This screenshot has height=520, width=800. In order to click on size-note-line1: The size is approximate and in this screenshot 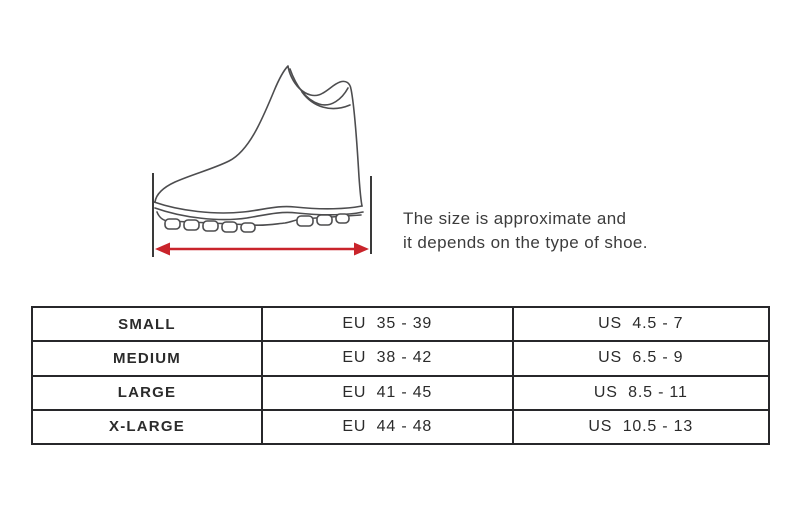, I will do `click(515, 218)`.